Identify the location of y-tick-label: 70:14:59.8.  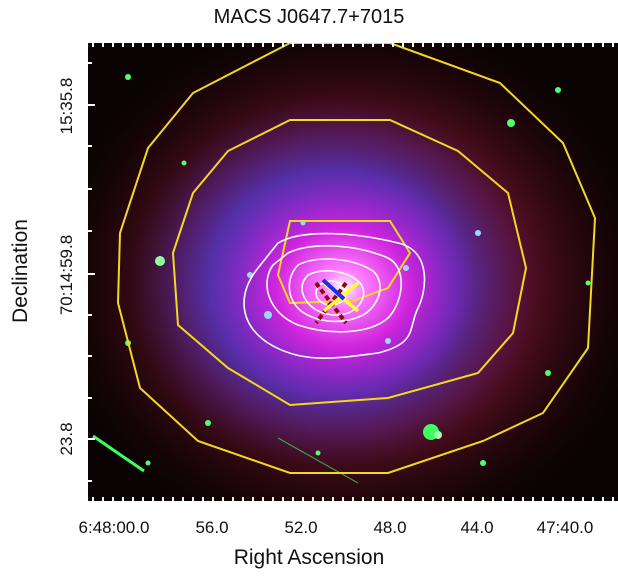
(66, 275).